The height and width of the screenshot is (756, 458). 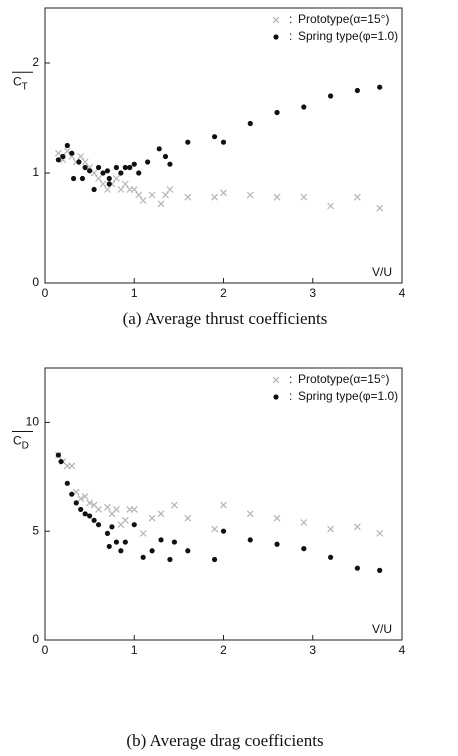 What do you see at coordinates (33, 422) in the screenshot?
I see `y-tick-label: 10` at bounding box center [33, 422].